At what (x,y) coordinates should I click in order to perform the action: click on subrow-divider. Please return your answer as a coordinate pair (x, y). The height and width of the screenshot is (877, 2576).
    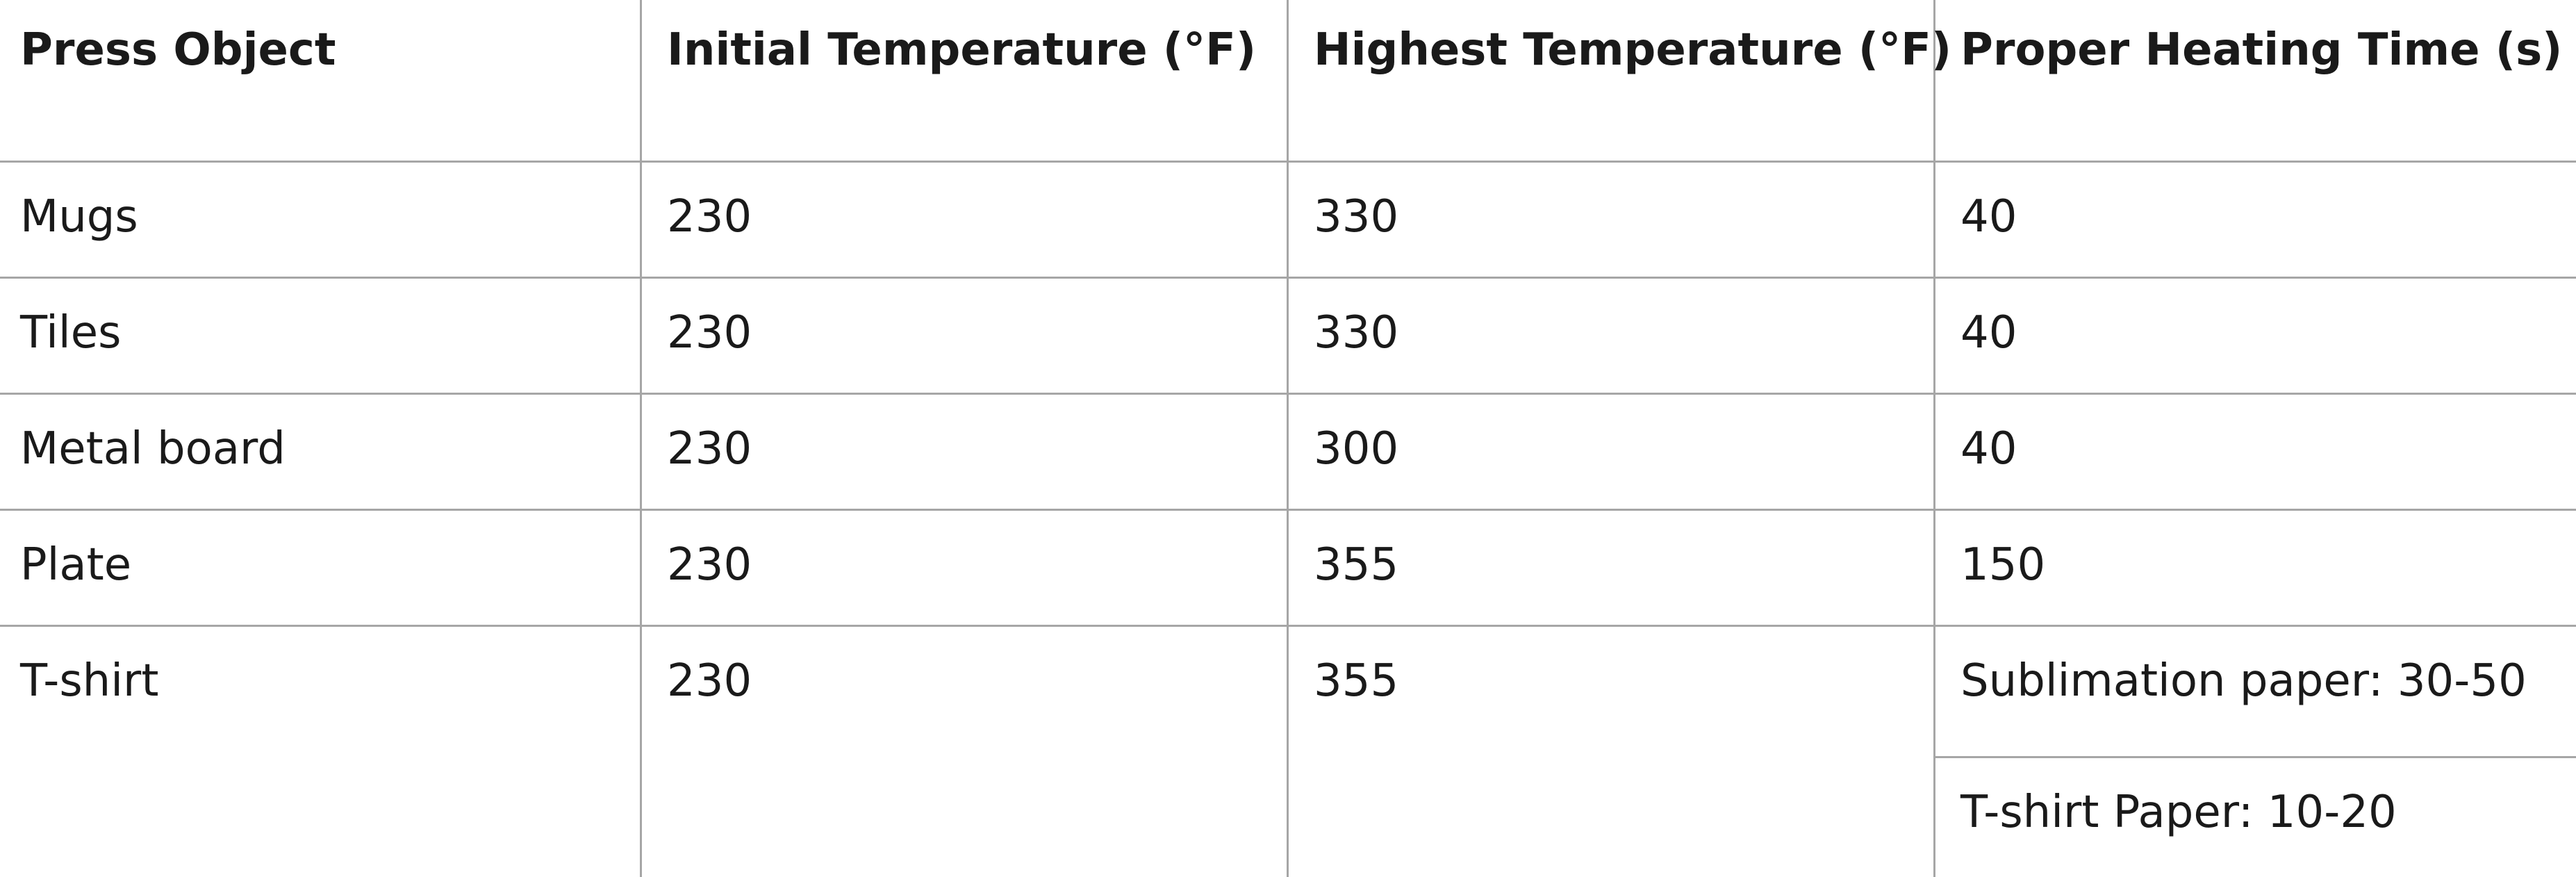
    Looking at the image, I should click on (2255, 757).